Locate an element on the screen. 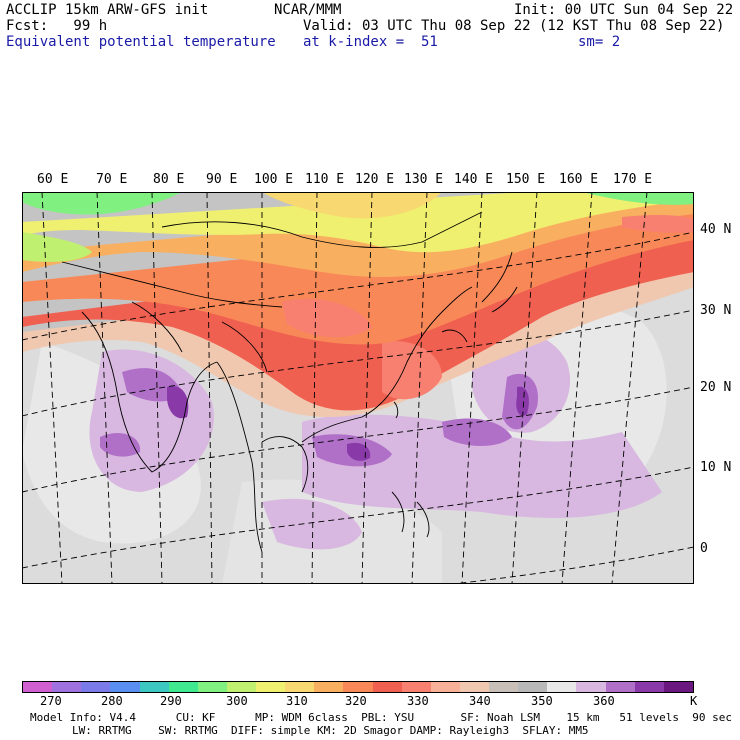 This screenshot has height=740, width=740. colorbar-unit: K is located at coordinates (694, 701).